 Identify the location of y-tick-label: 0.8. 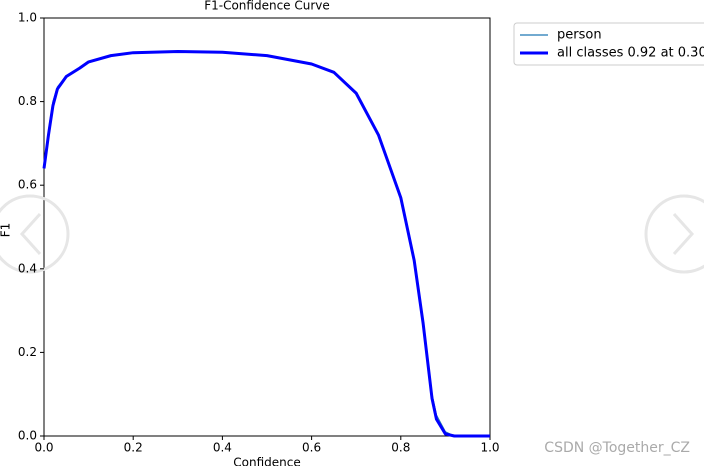
(27, 101).